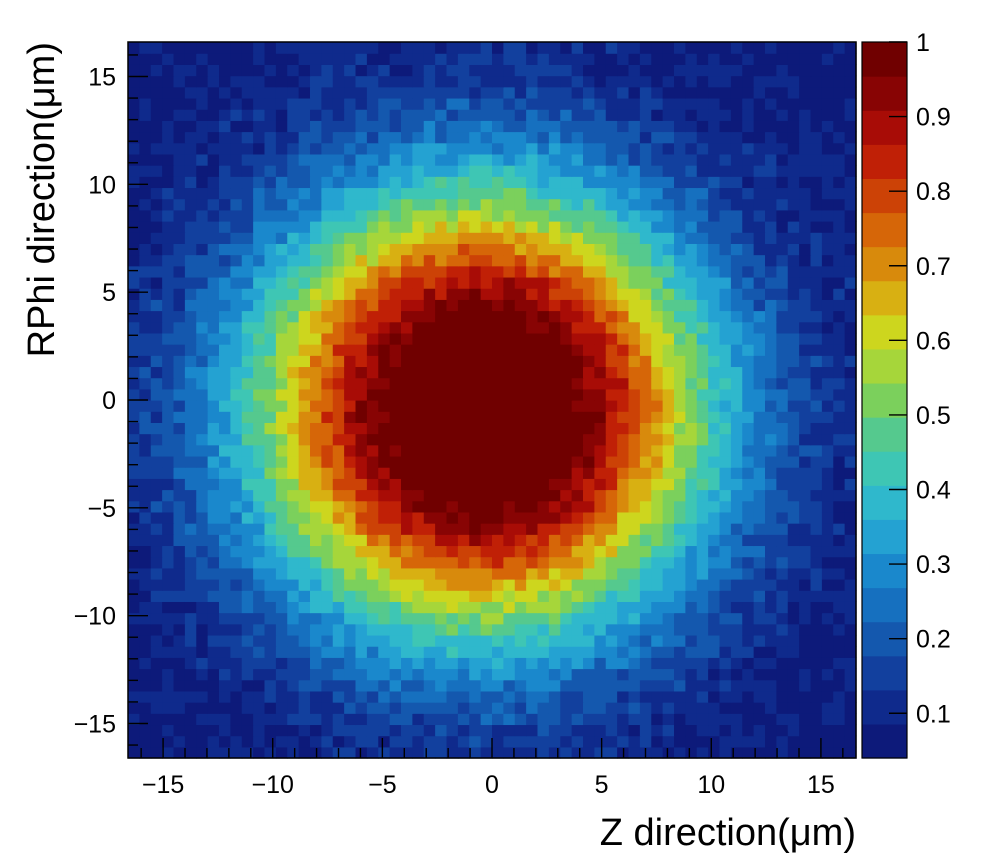 The height and width of the screenshot is (861, 997). Describe the element at coordinates (102, 185) in the screenshot. I see `y-tick-label: 10` at that location.